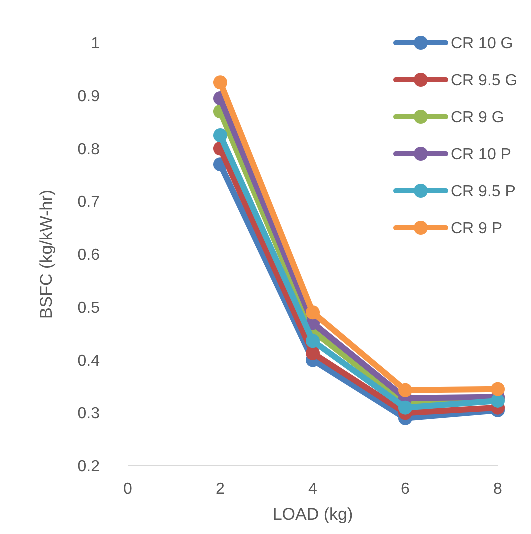  Describe the element at coordinates (89, 149) in the screenshot. I see `y-tick-label: 0.8` at that location.